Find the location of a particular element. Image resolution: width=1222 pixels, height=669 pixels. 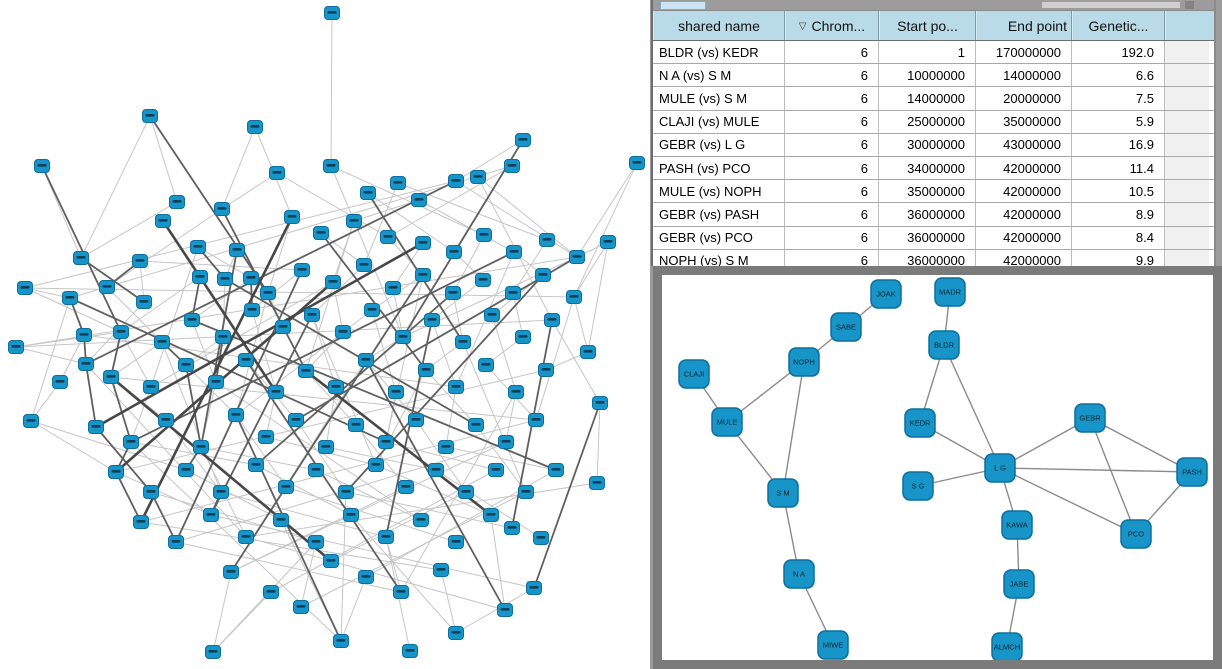

network-node-joak: JOAK is located at coordinates (886, 294).